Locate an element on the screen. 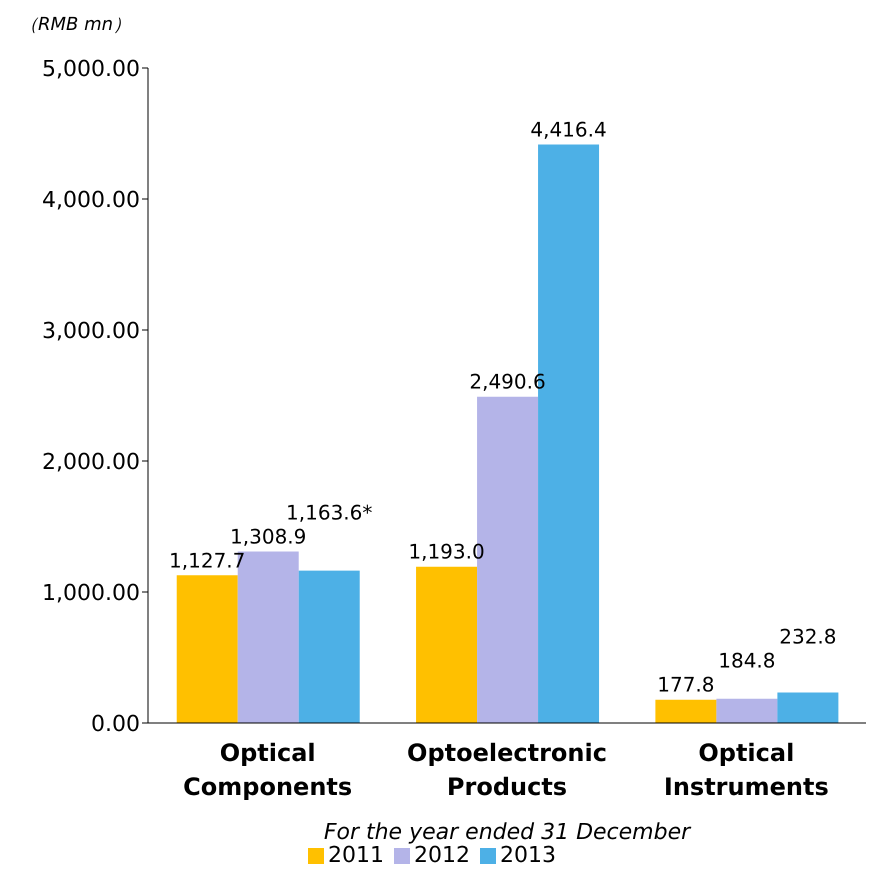 This screenshot has height=879, width=884. data-label: 232.8 is located at coordinates (808, 636).